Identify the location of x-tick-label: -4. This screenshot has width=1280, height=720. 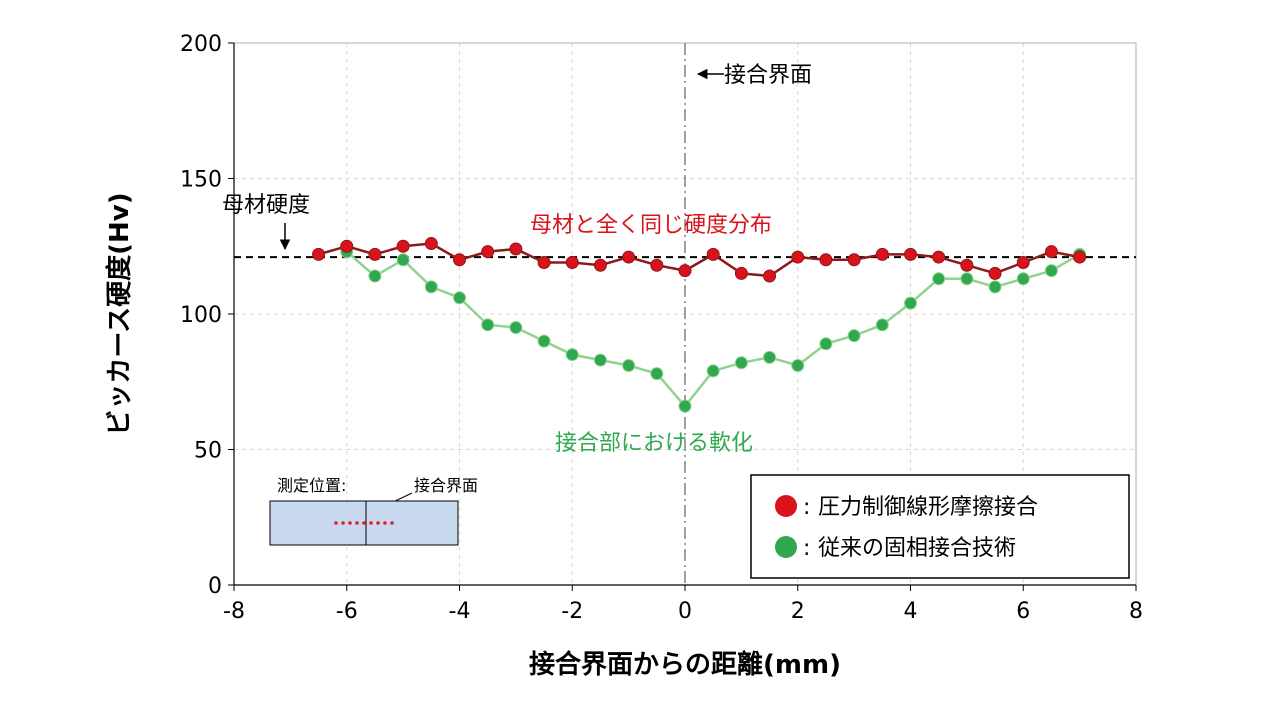
(460, 611).